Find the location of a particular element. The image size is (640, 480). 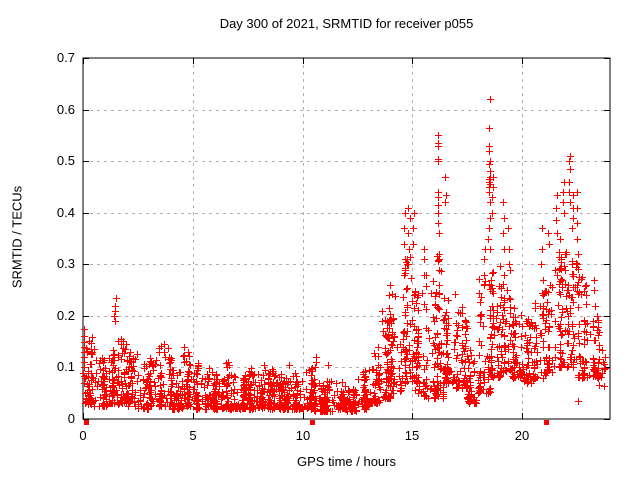

svg-text: 0.7 is located at coordinates (66, 57).